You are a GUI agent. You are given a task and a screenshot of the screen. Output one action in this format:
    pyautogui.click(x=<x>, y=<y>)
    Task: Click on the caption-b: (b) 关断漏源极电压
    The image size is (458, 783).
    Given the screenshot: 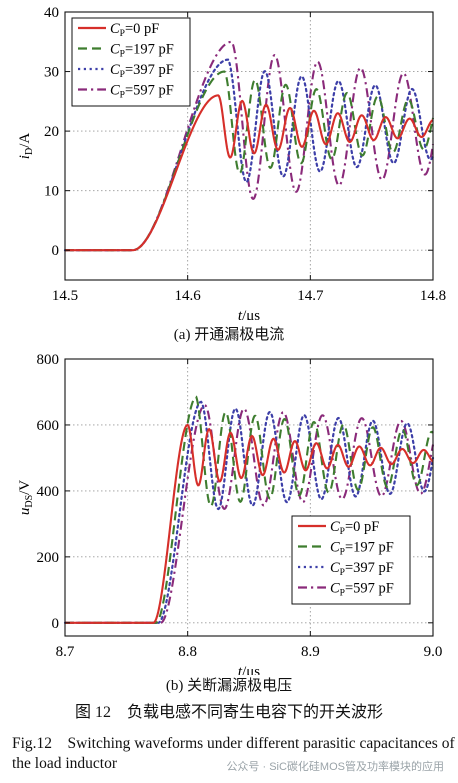 What is the action you would take?
    pyautogui.click(x=229, y=686)
    